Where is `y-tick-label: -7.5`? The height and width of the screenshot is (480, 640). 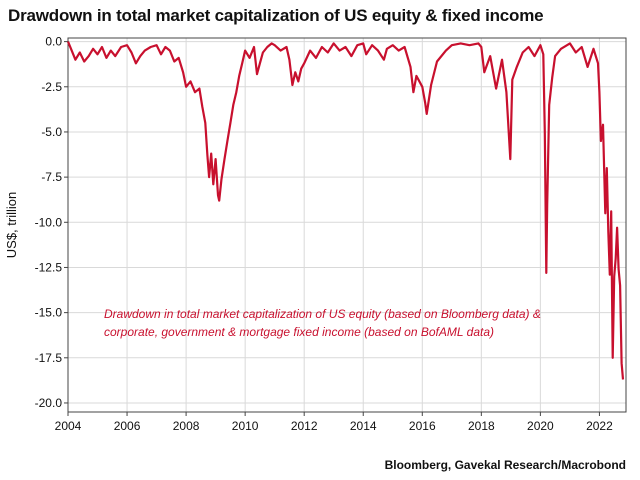
y-tick-label: -7.5 is located at coordinates (51, 177).